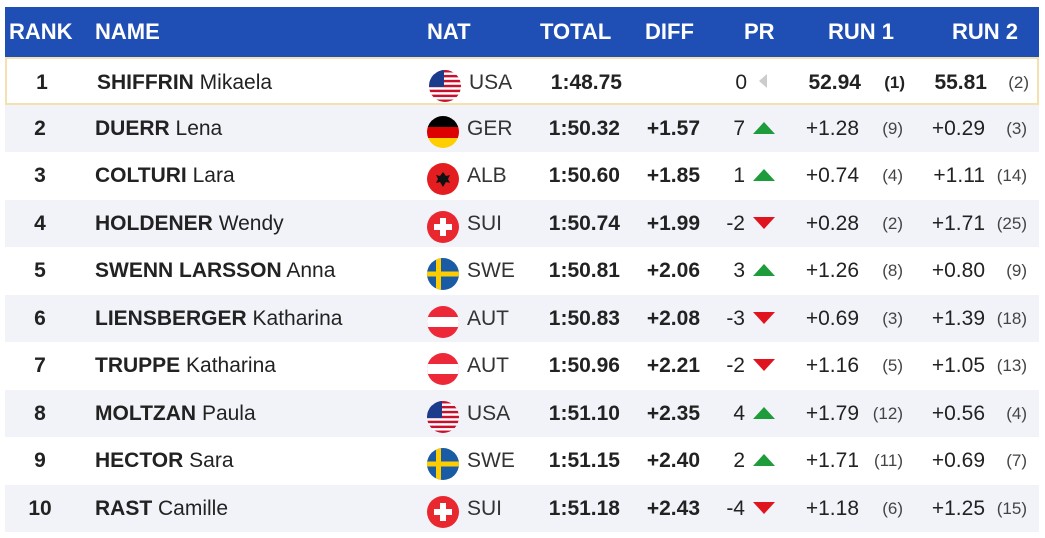 Image resolution: width=1045 pixels, height=538 pixels. I want to click on total-time: 1:48.75, so click(586, 82).